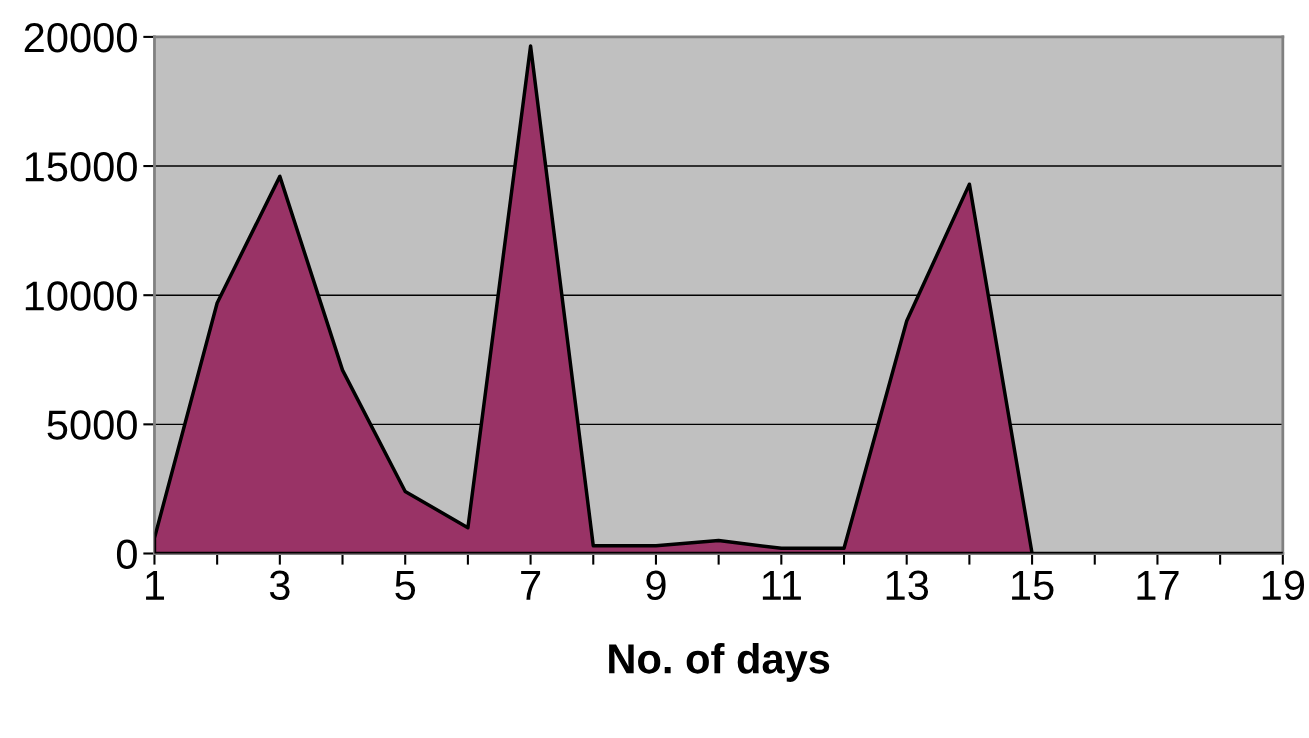  What do you see at coordinates (80, 37) in the screenshot?
I see `y-tick-label: 20000` at bounding box center [80, 37].